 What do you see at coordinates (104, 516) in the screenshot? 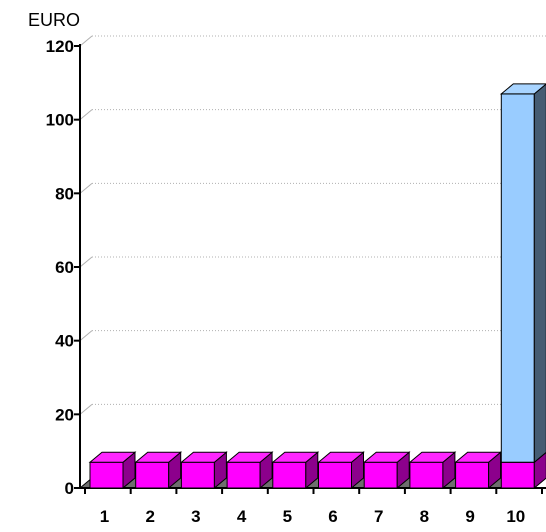
I see `x-tick-label: 1` at bounding box center [104, 516].